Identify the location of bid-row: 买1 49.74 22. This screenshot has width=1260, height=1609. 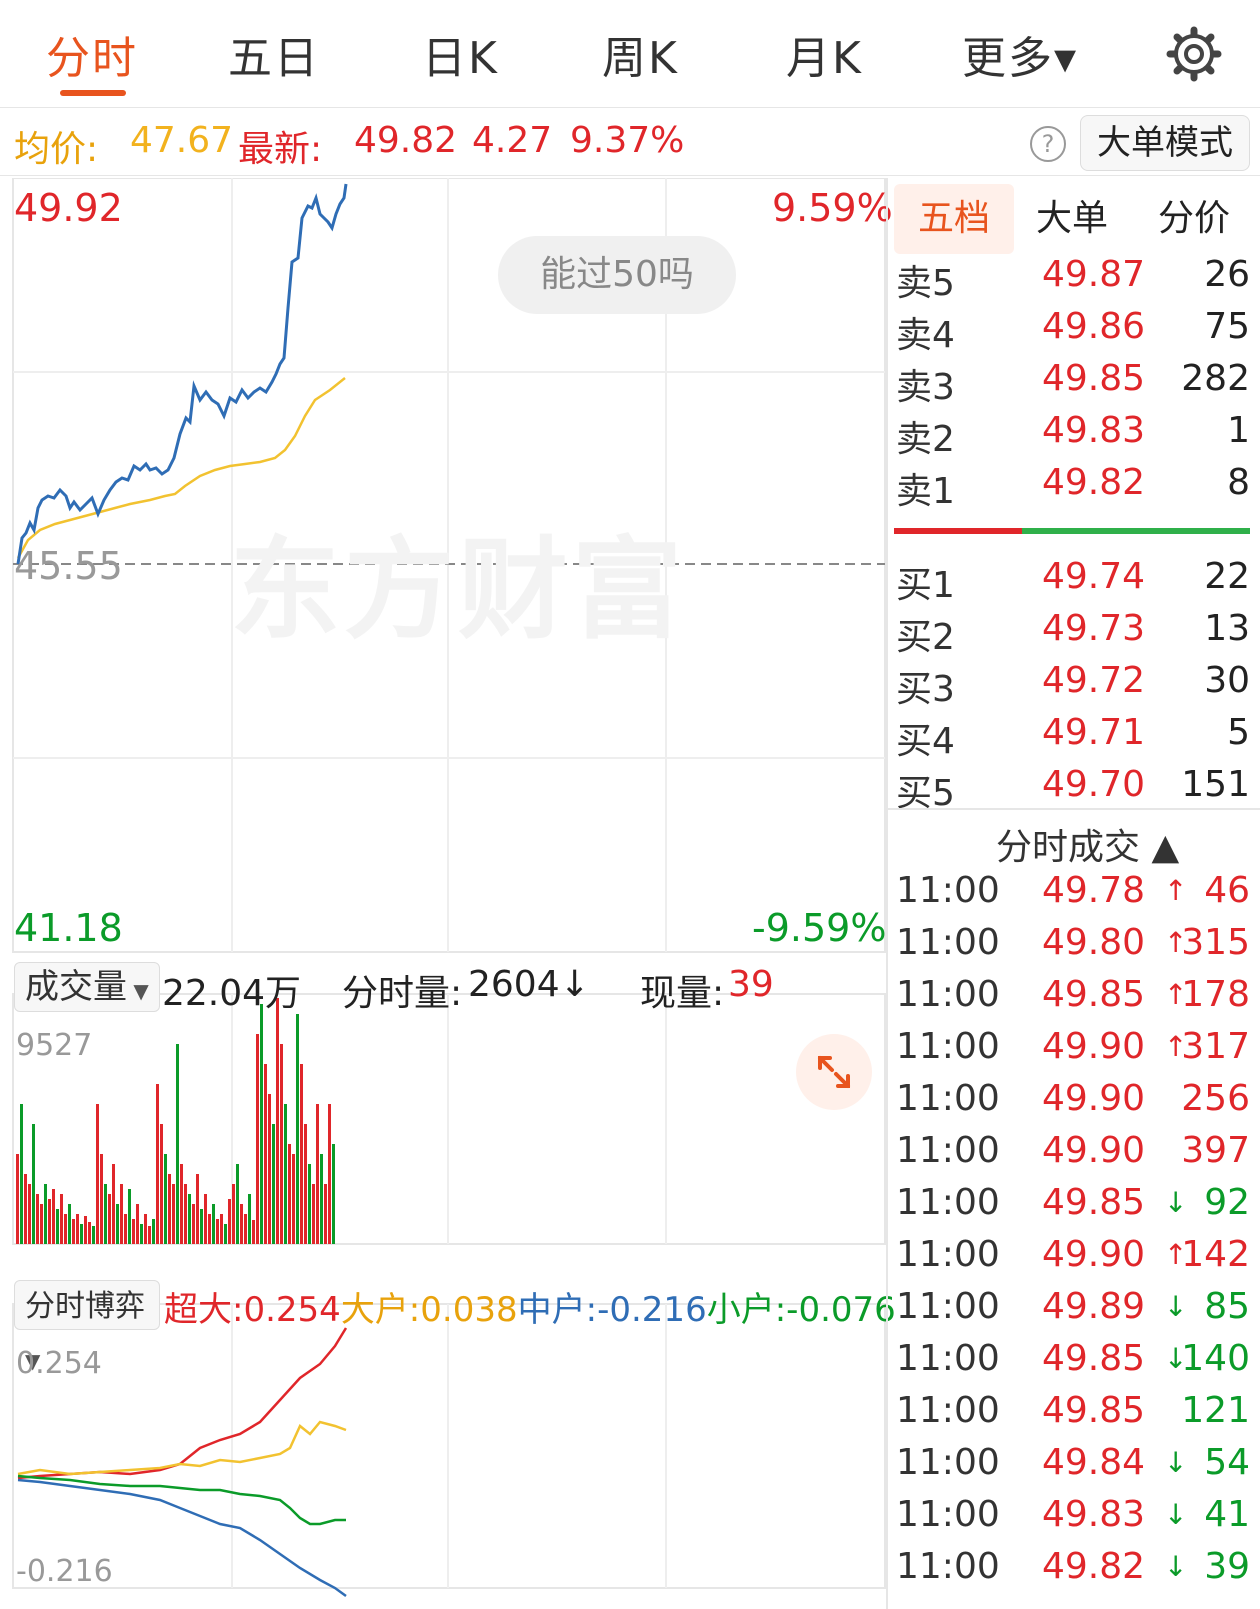
(1073, 582).